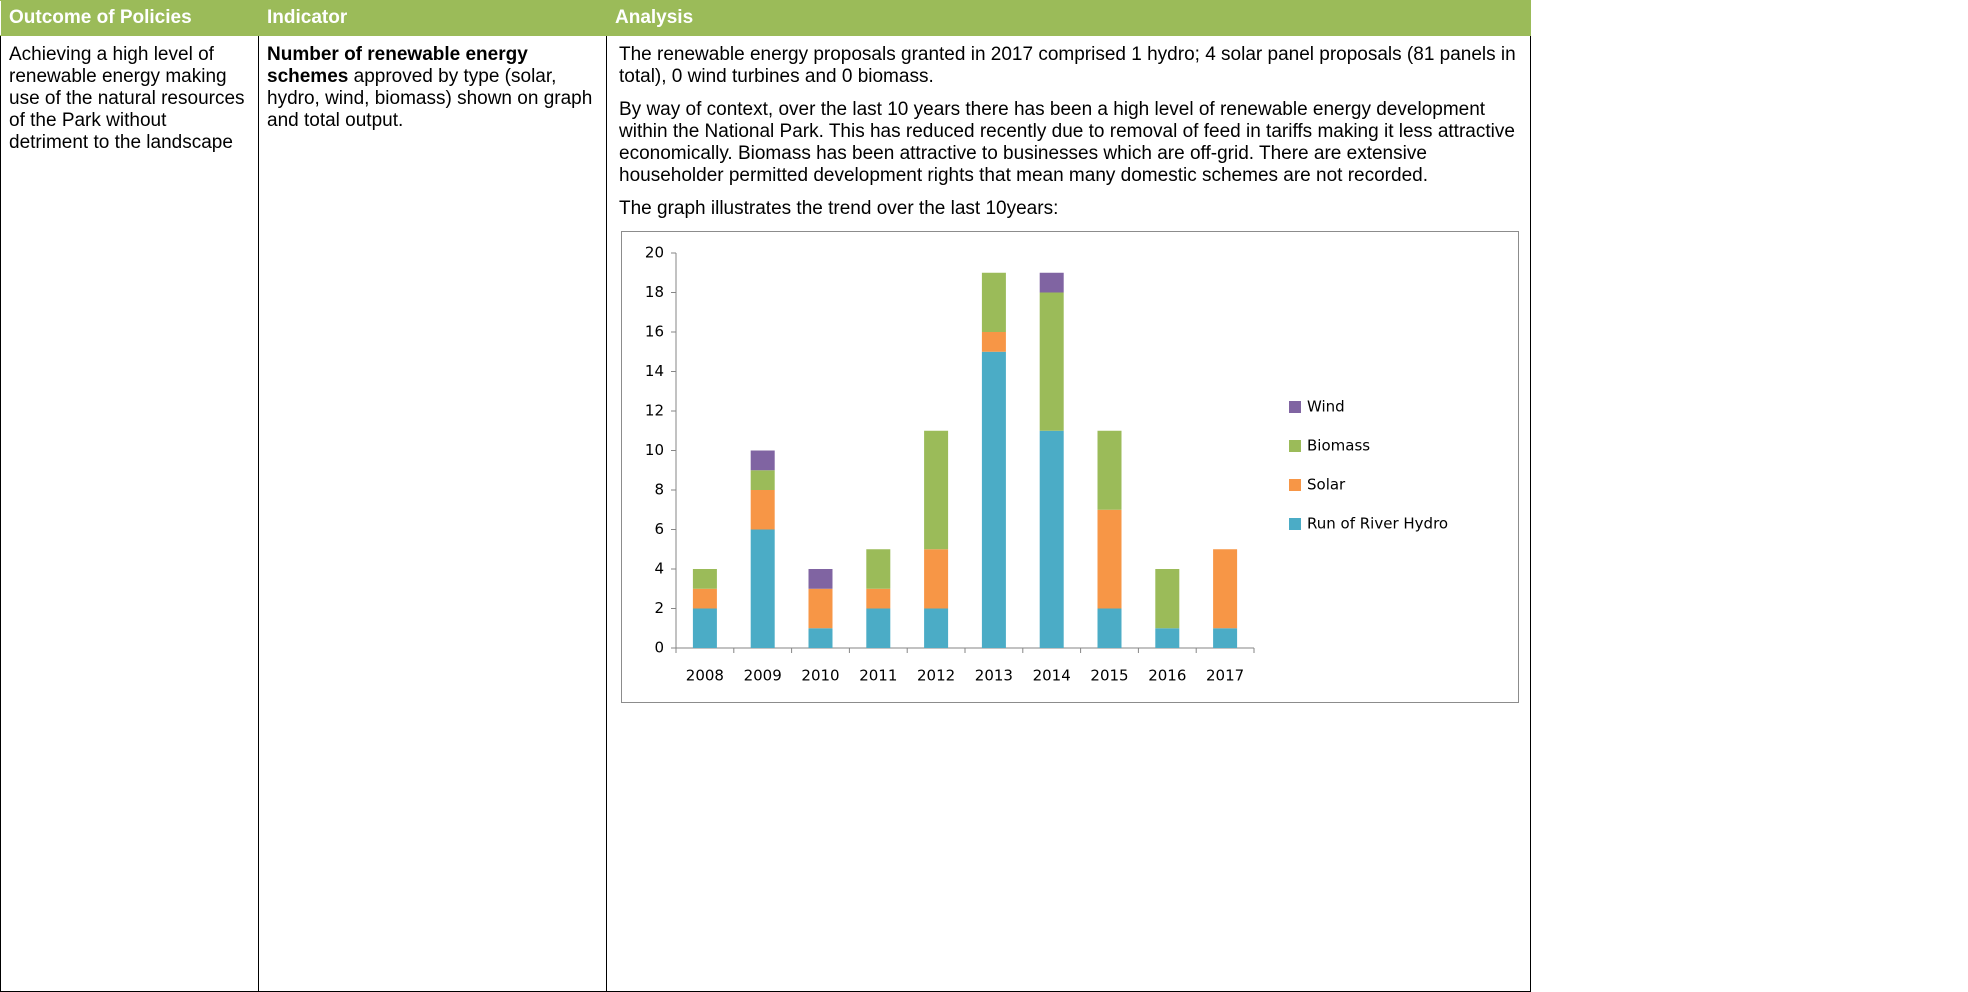  Describe the element at coordinates (654, 450) in the screenshot. I see `y-tick-label: 10` at that location.